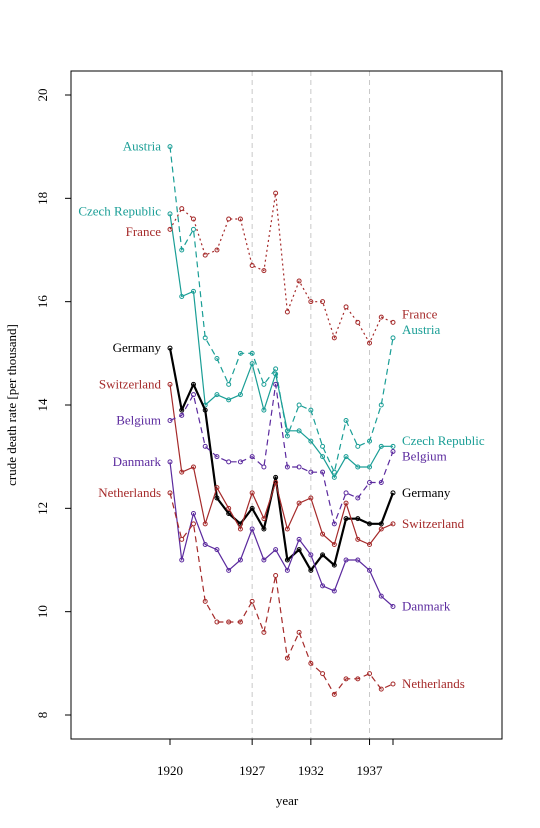 The image size is (540, 828). Describe the element at coordinates (53, 403) in the screenshot. I see `y-axis: 8 10 12 14 16 18 20` at that location.